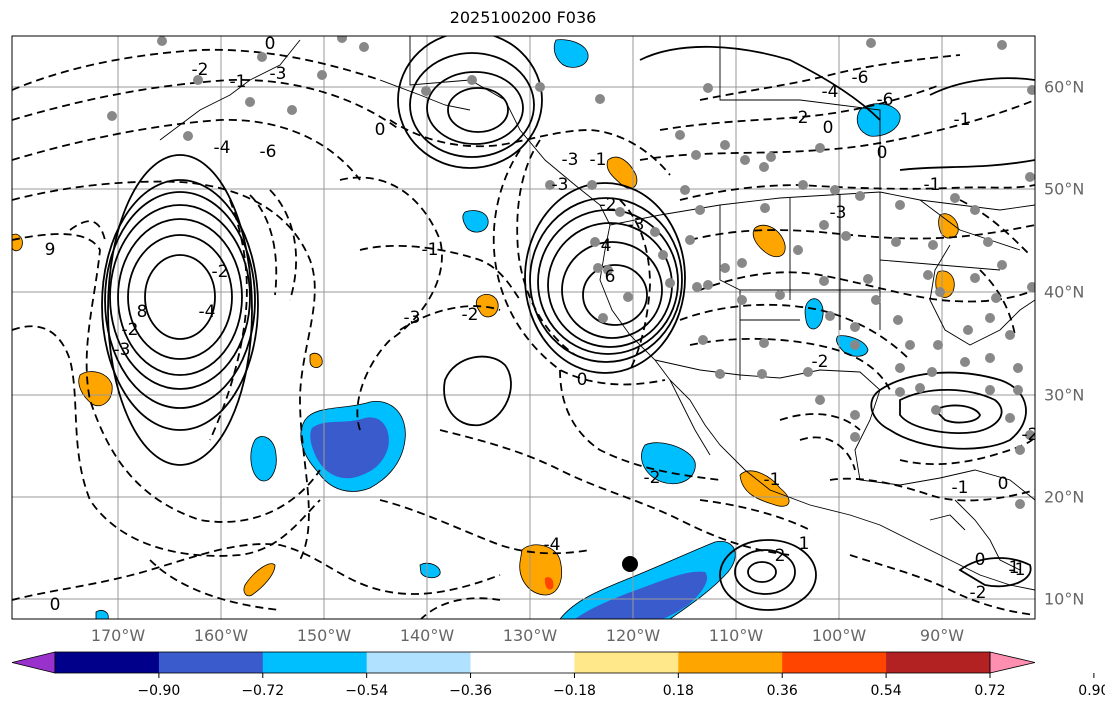 The image size is (1105, 712). Describe the element at coordinates (780, 556) in the screenshot. I see `contour-label: 2` at that location.